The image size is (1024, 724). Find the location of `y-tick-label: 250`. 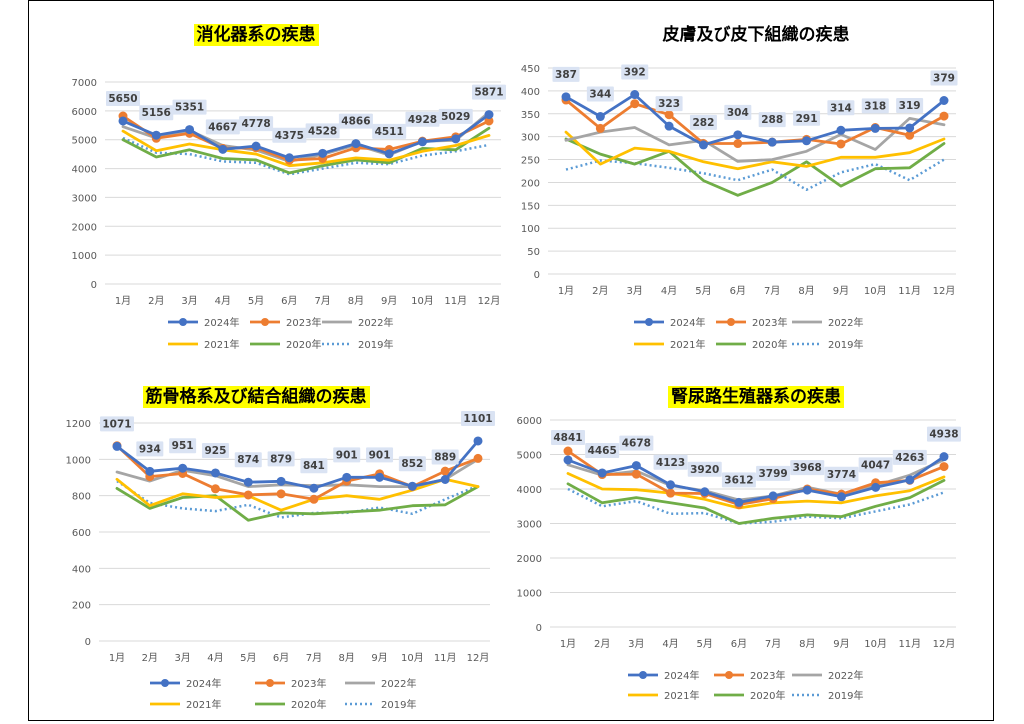

y-tick-label: 250 is located at coordinates (530, 161).